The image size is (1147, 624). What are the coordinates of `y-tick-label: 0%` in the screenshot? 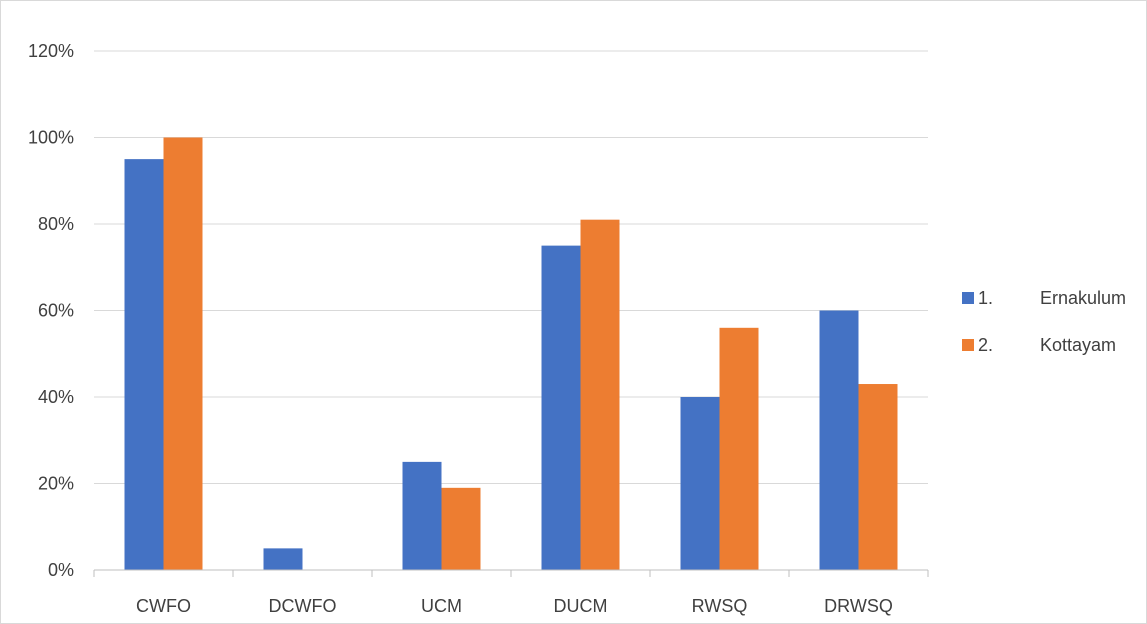 It's located at (61, 570).